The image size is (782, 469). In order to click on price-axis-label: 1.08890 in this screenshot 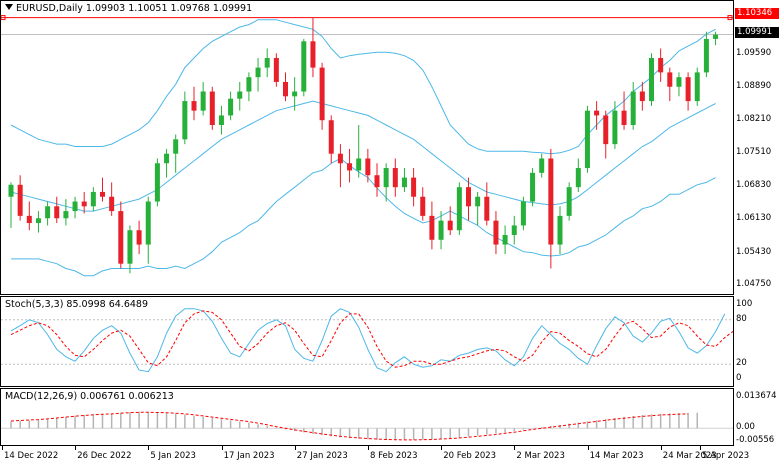, I will do `click(754, 86)`.